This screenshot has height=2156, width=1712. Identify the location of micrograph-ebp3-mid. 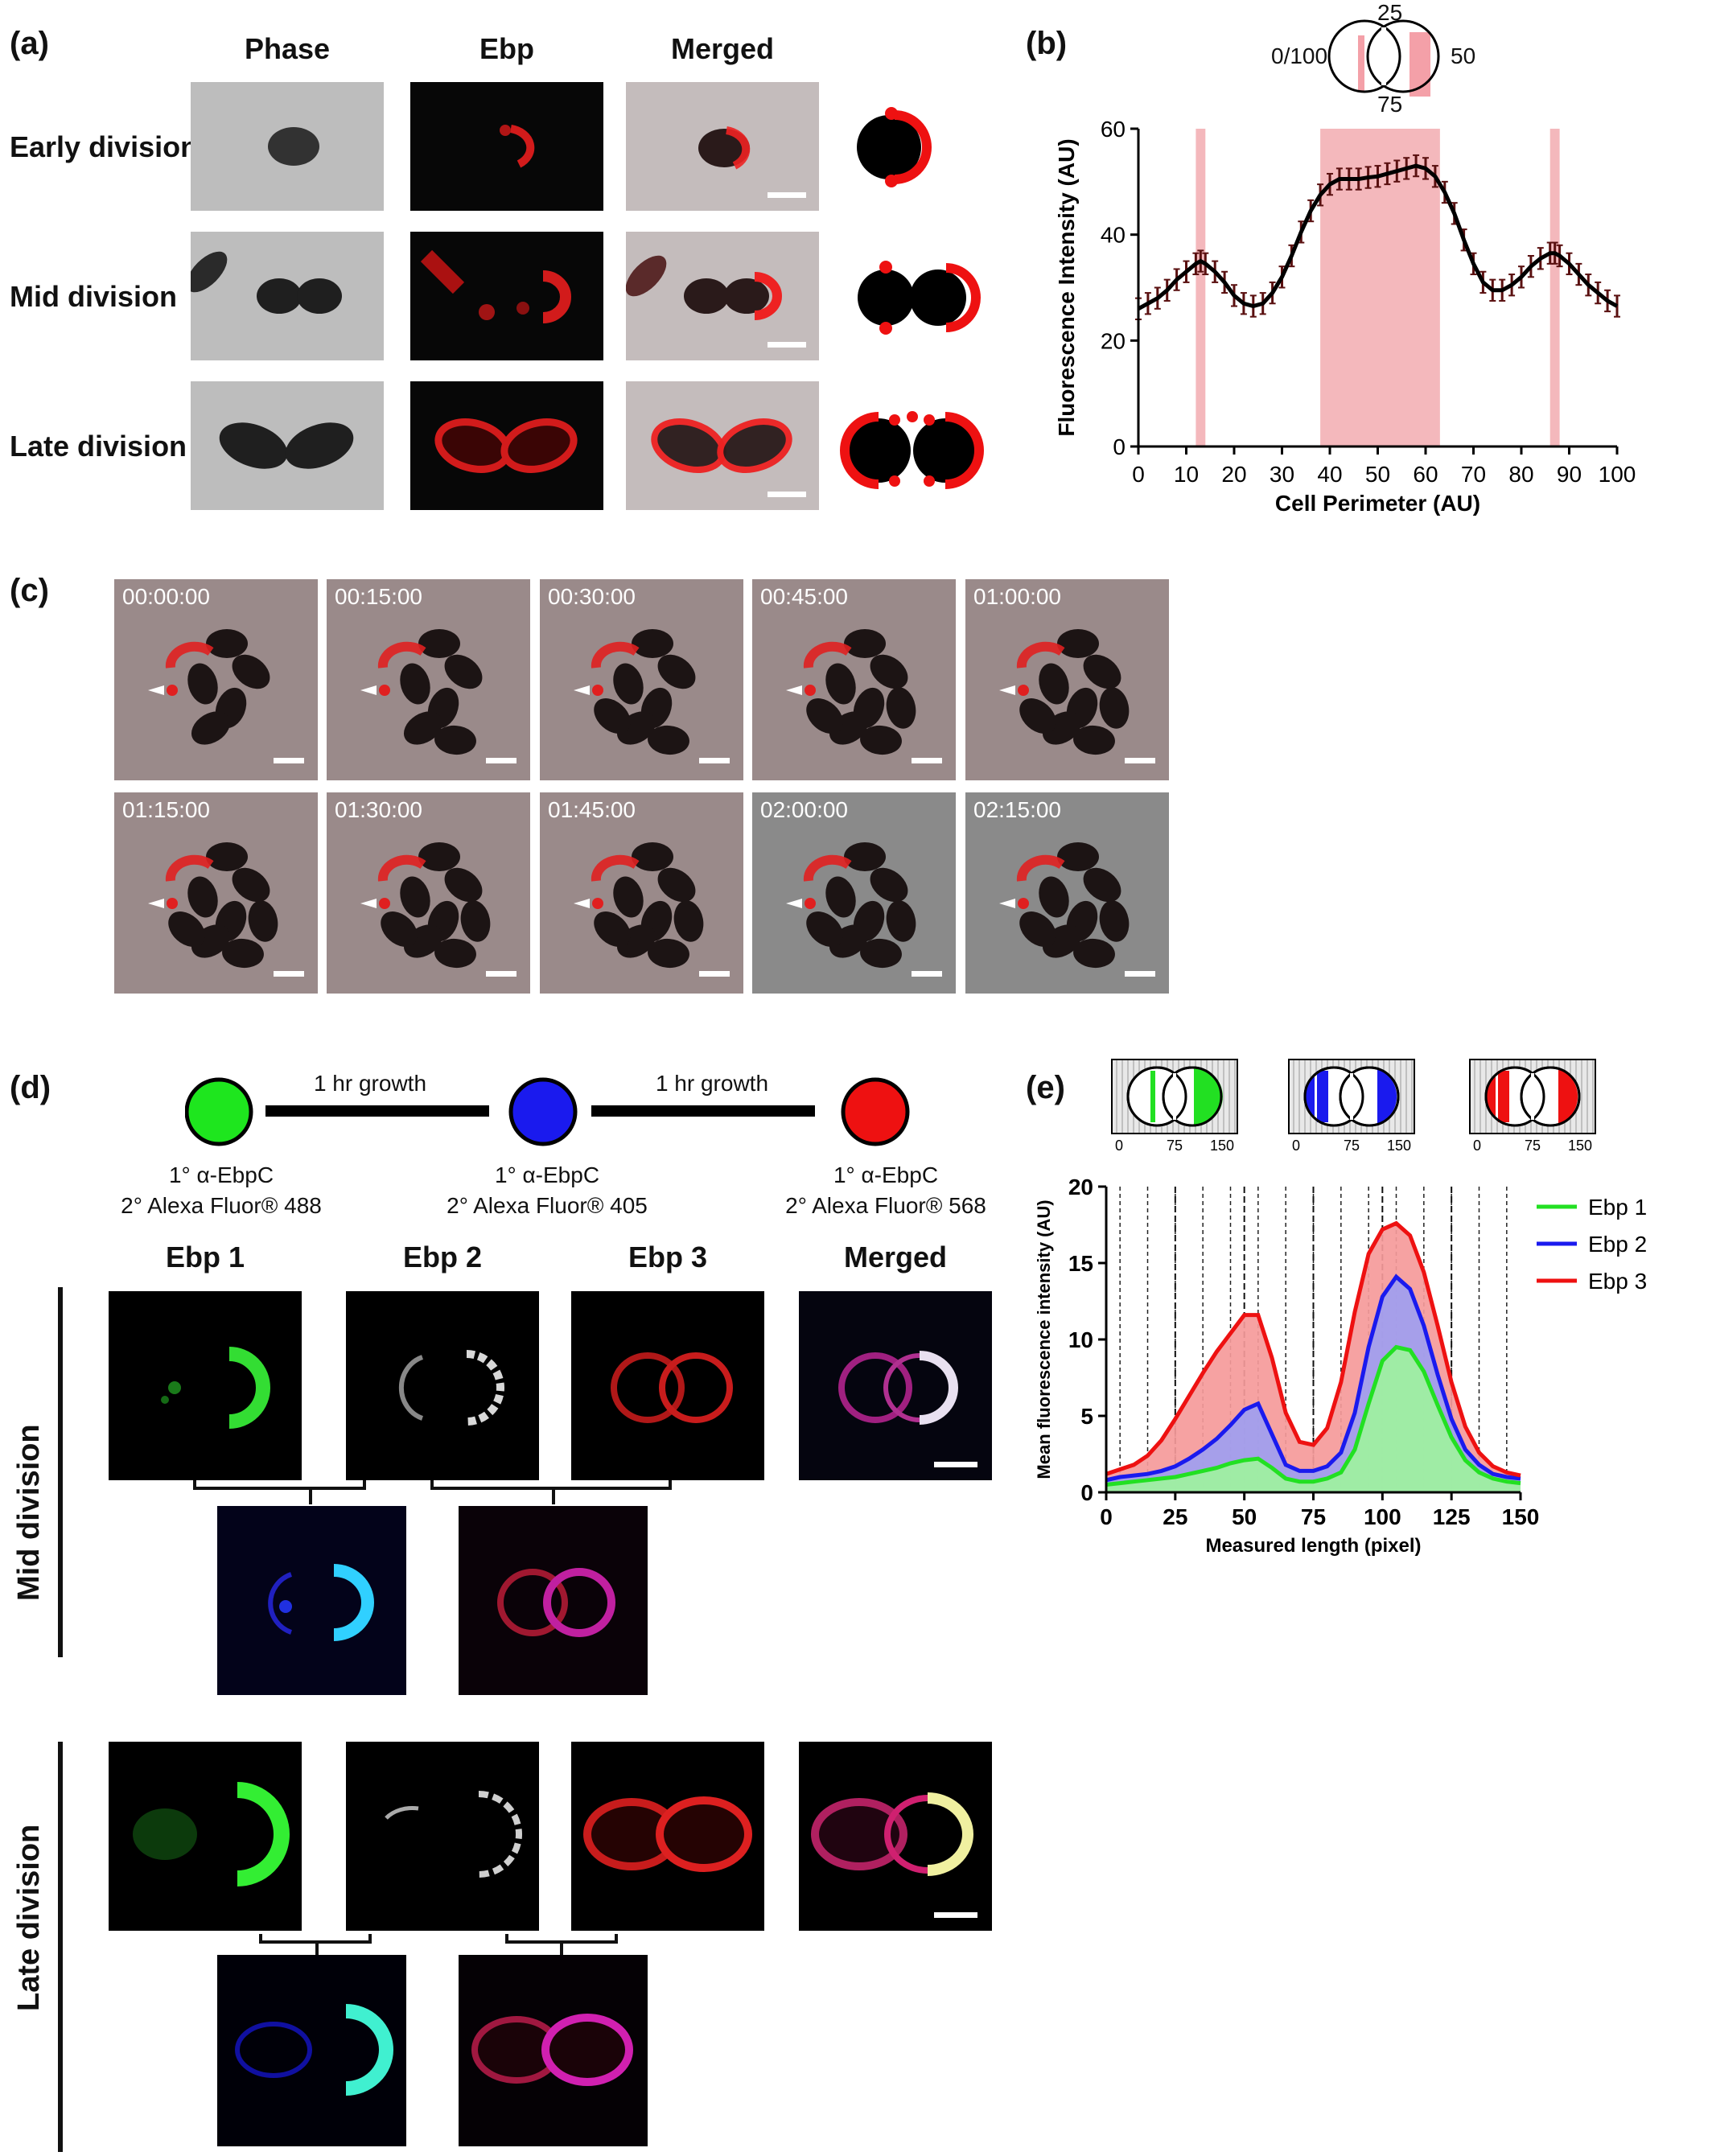
(668, 1385).